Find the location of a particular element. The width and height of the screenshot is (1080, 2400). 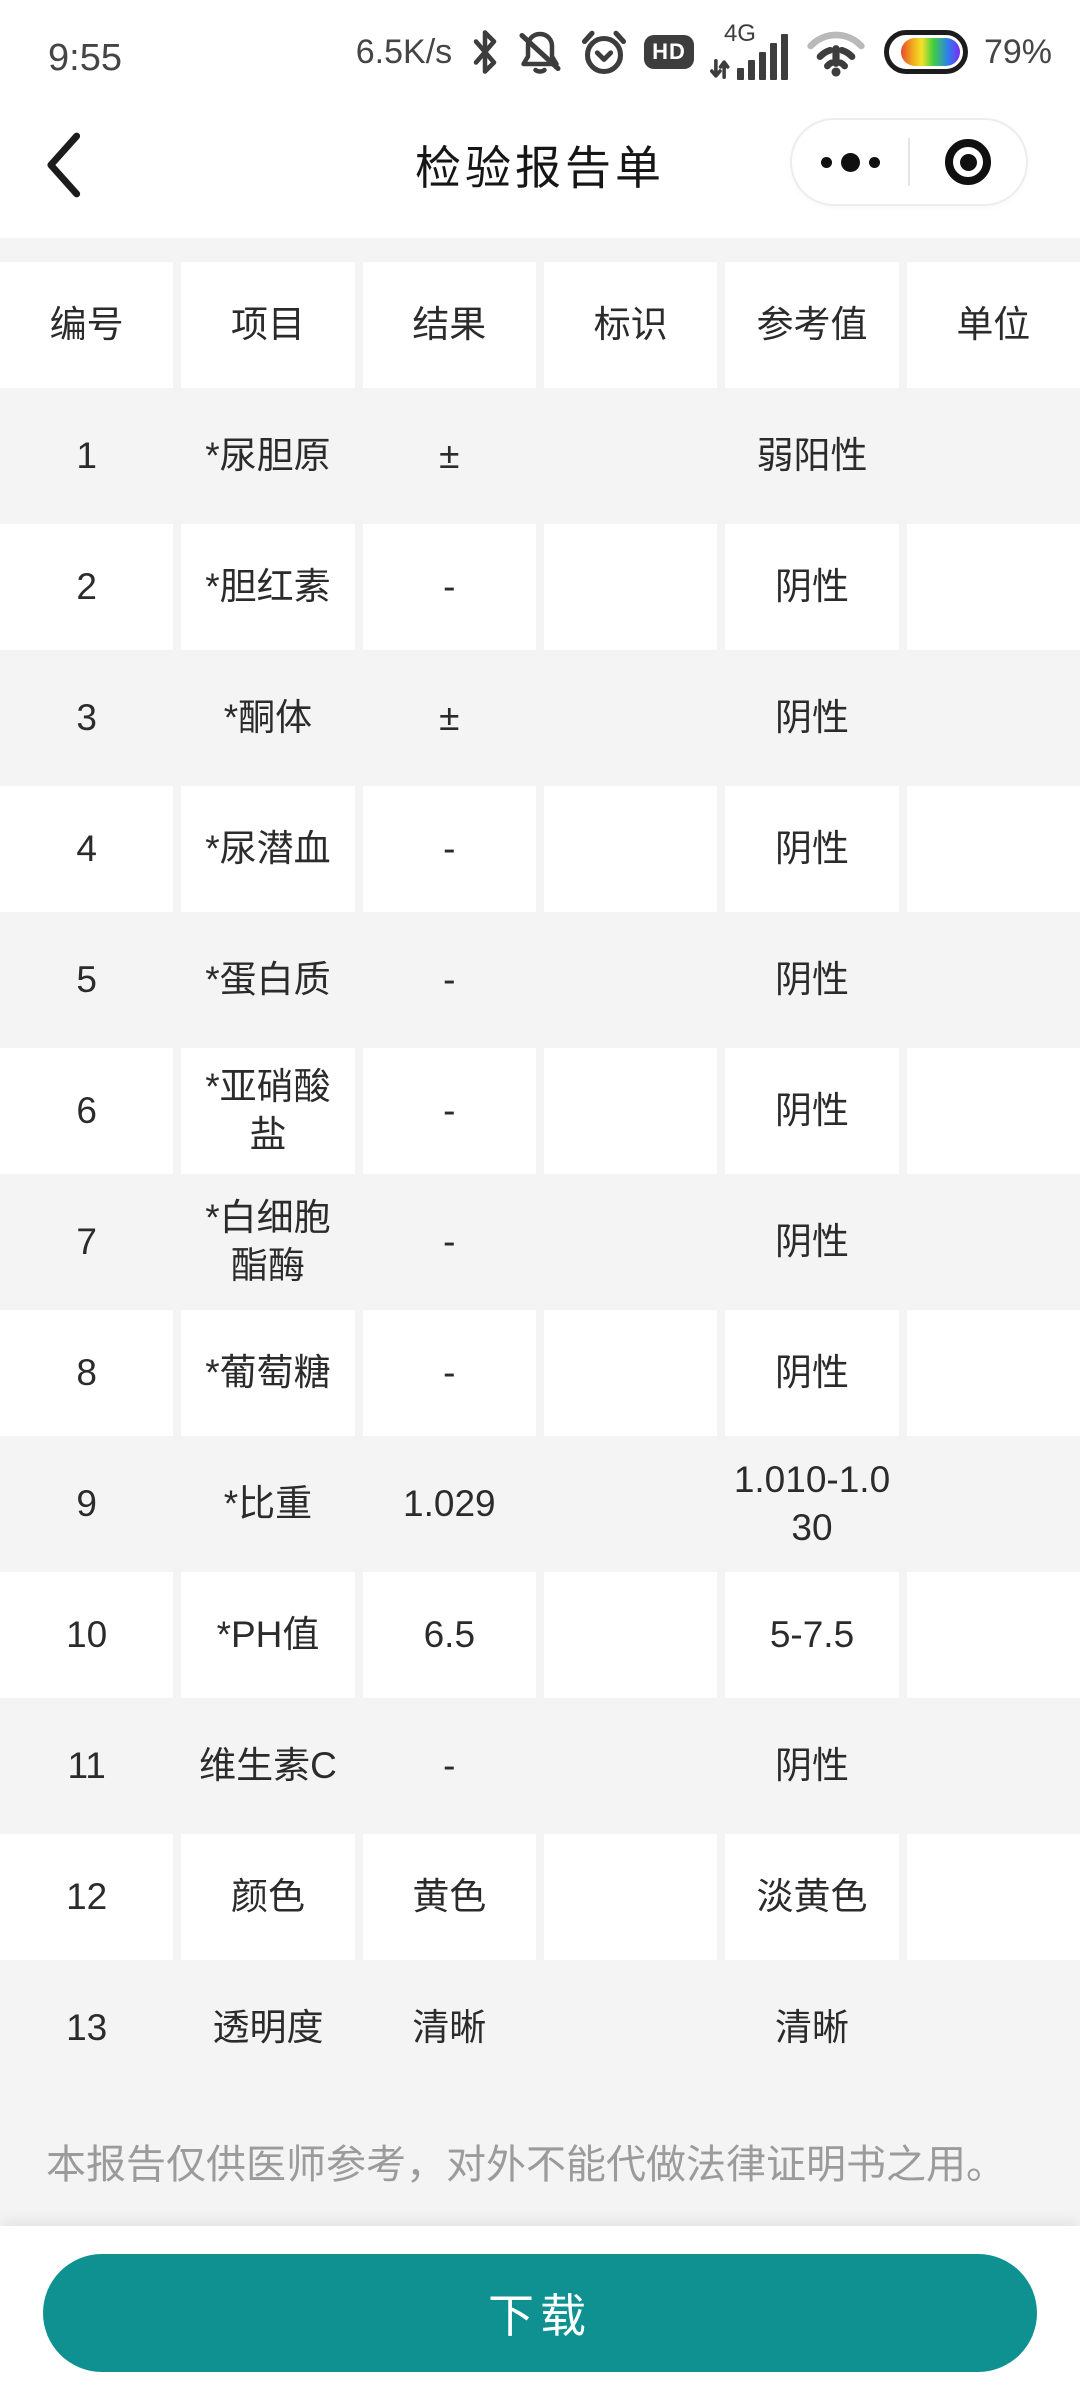

battery-rainbow-icon is located at coordinates (925, 52).